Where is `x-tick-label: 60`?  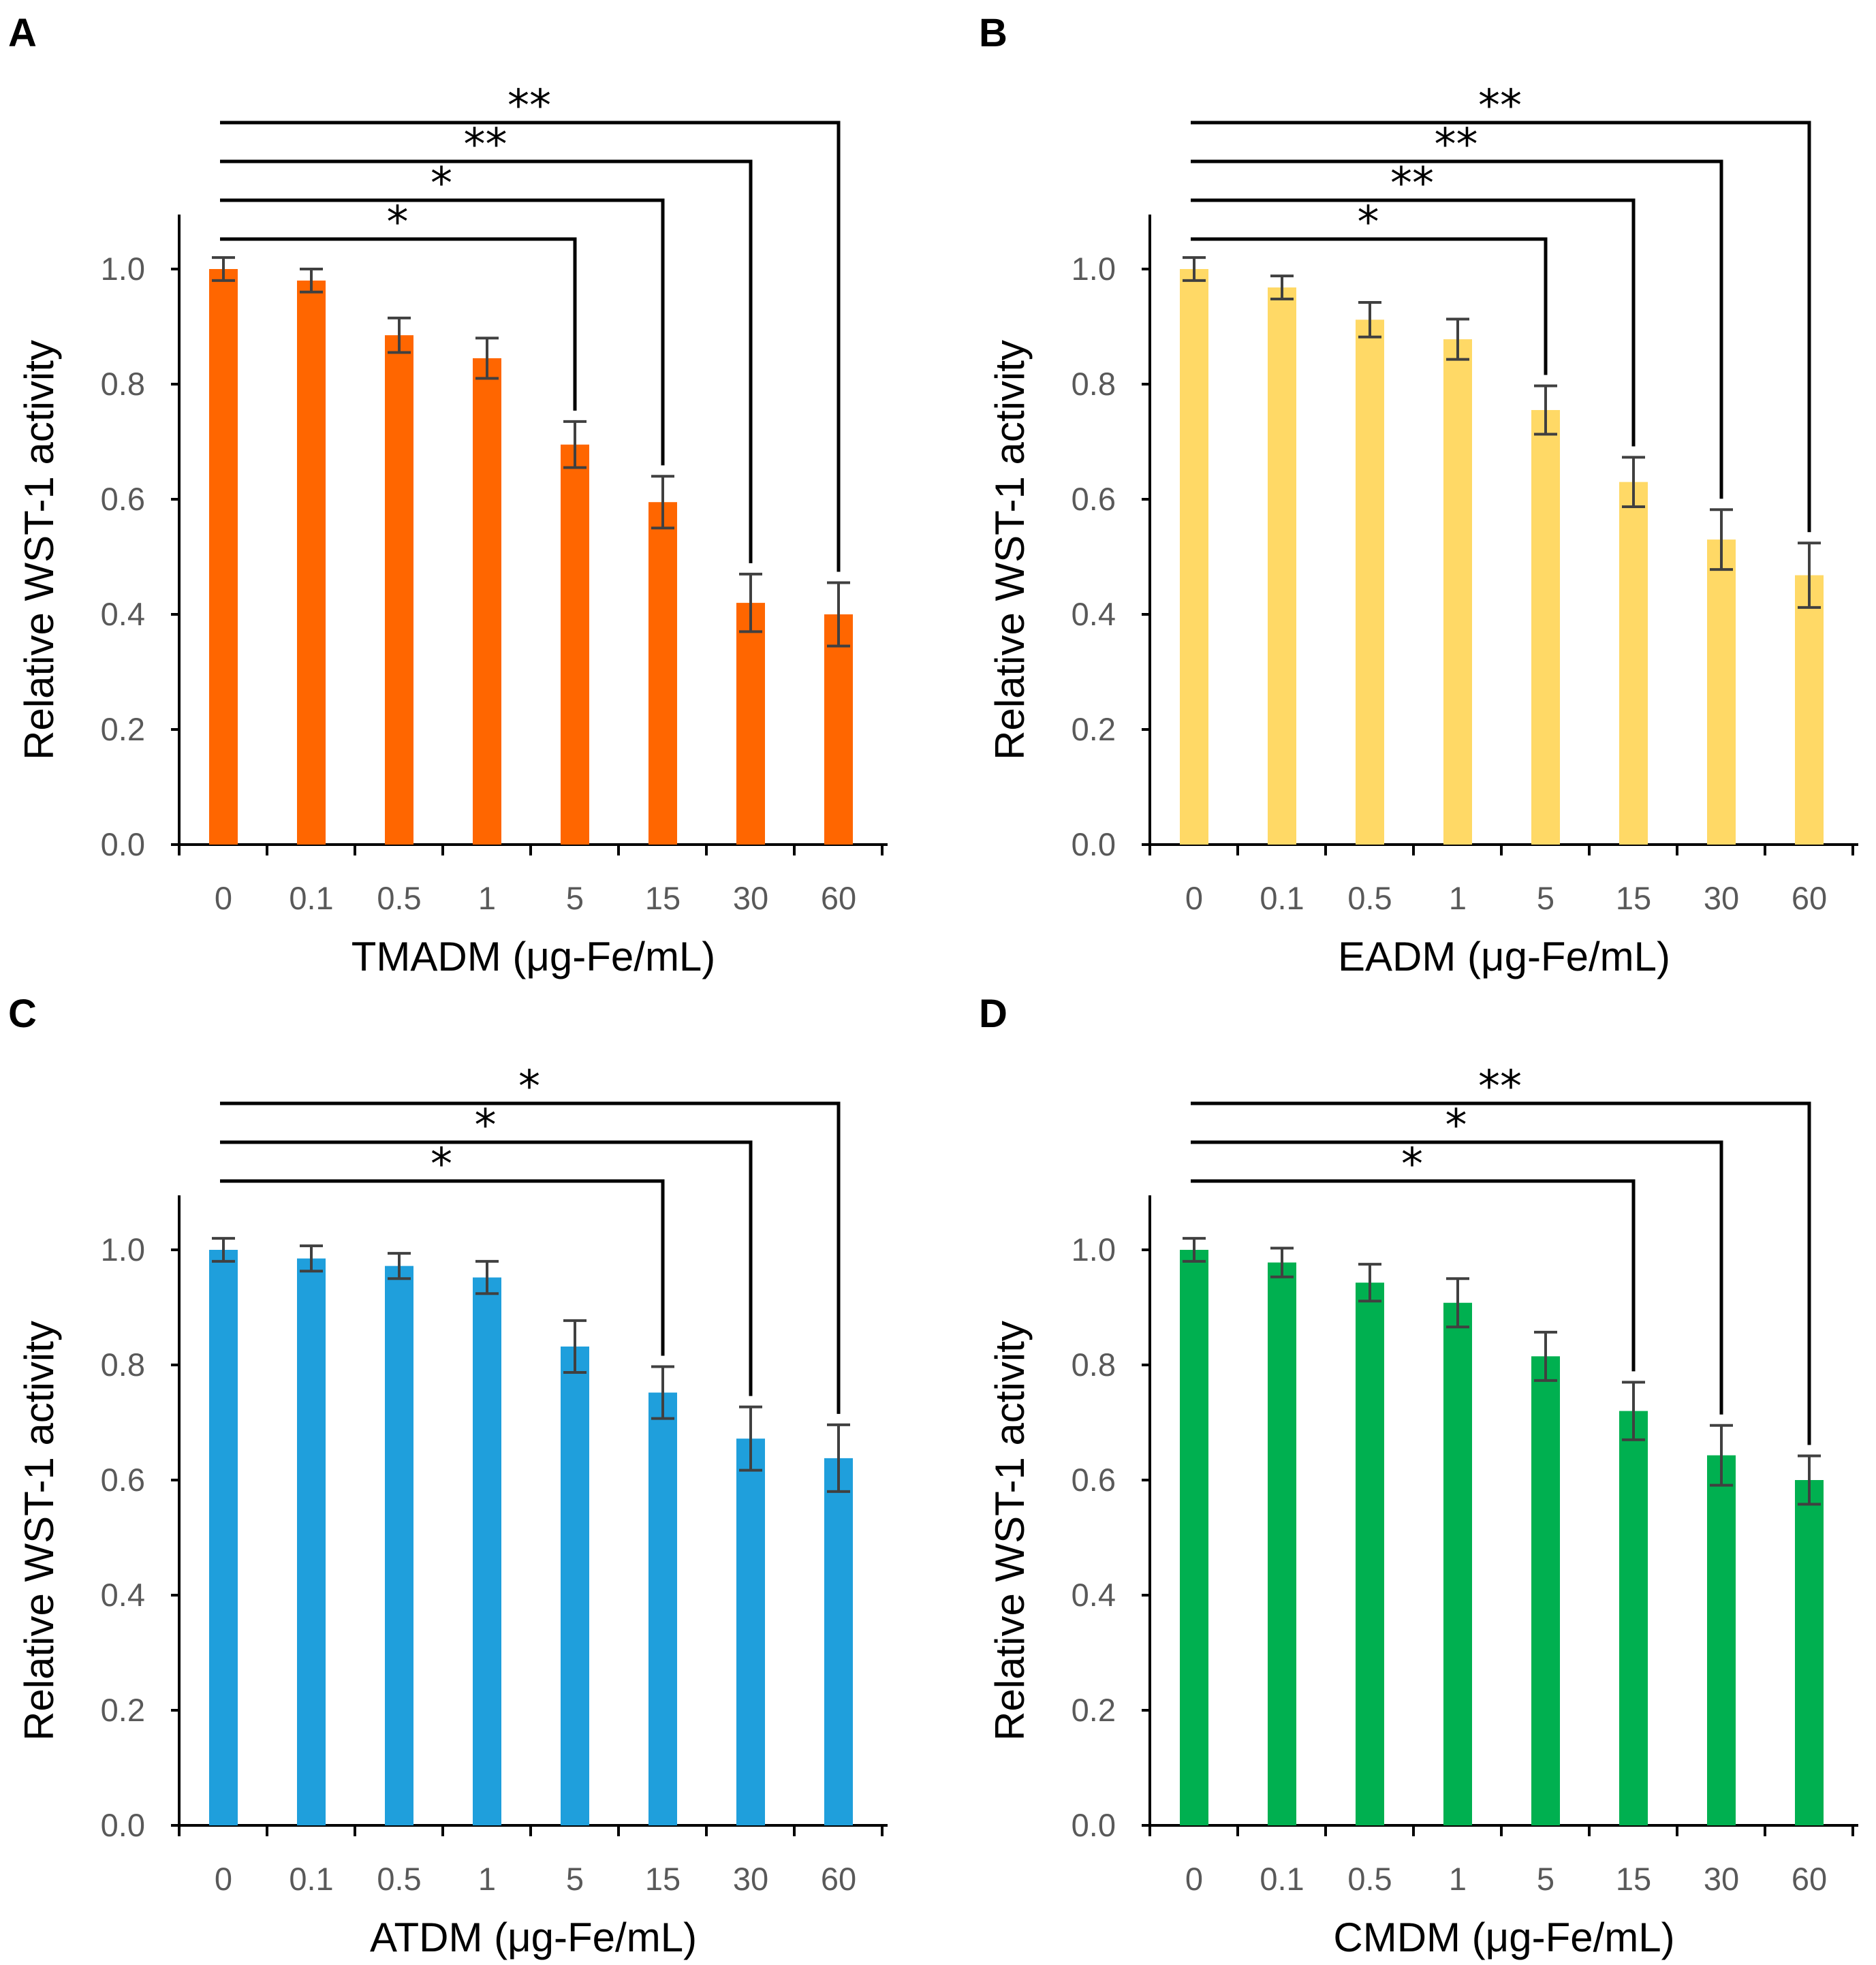
x-tick-label: 60 is located at coordinates (1809, 898).